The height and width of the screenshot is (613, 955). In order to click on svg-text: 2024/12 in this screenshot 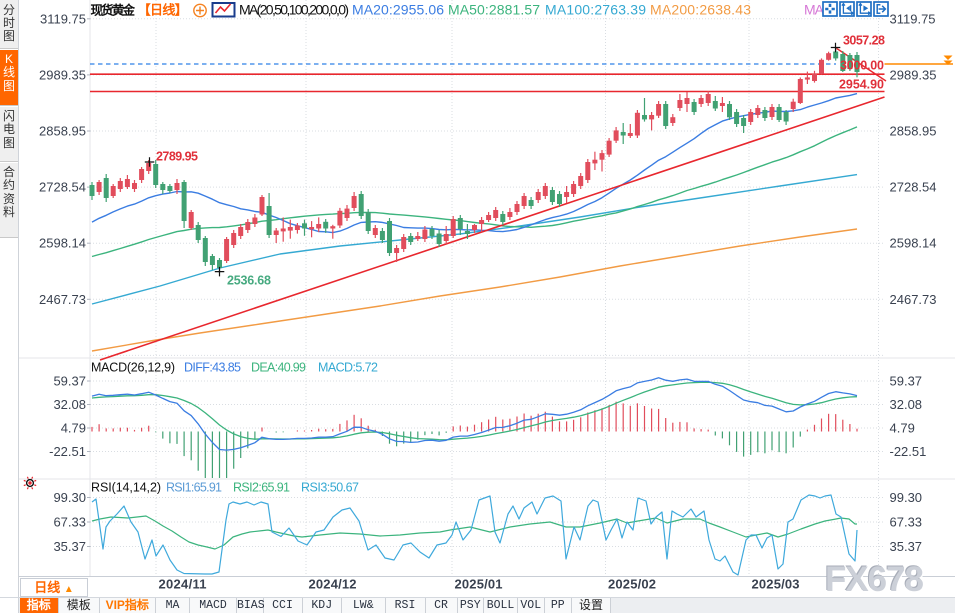, I will do `click(333, 584)`.